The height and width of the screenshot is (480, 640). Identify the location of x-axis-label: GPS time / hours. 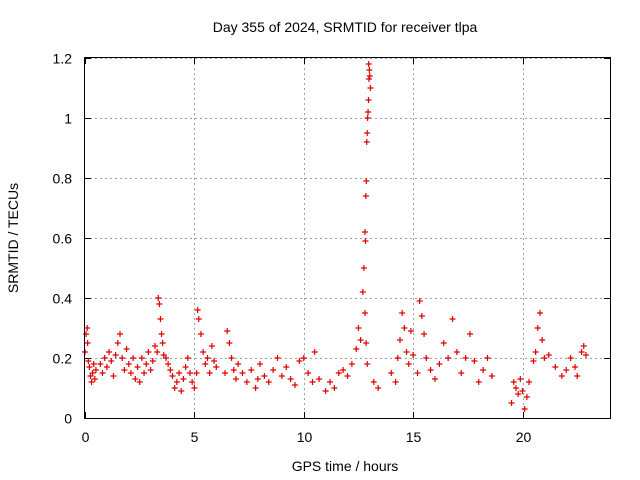
(345, 466).